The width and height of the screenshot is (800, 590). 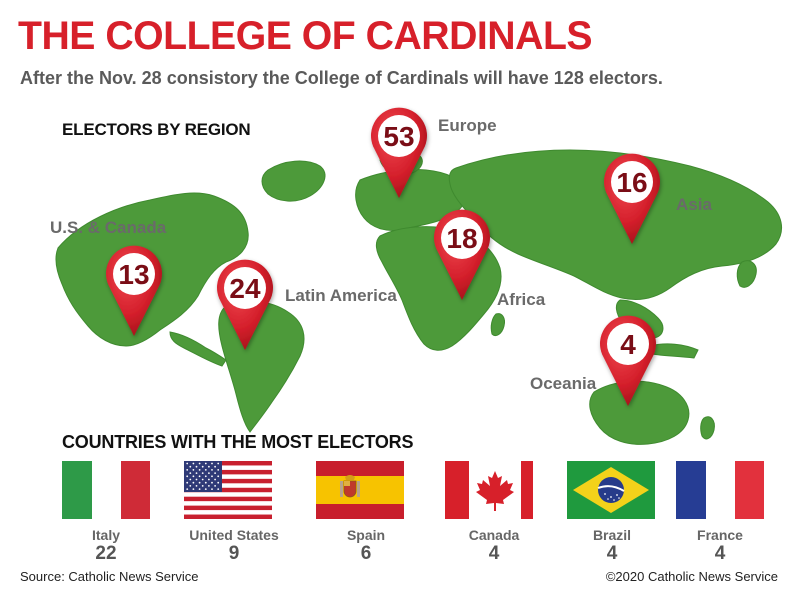 What do you see at coordinates (631, 182) in the screenshot?
I see `pin-number-asia: 16` at bounding box center [631, 182].